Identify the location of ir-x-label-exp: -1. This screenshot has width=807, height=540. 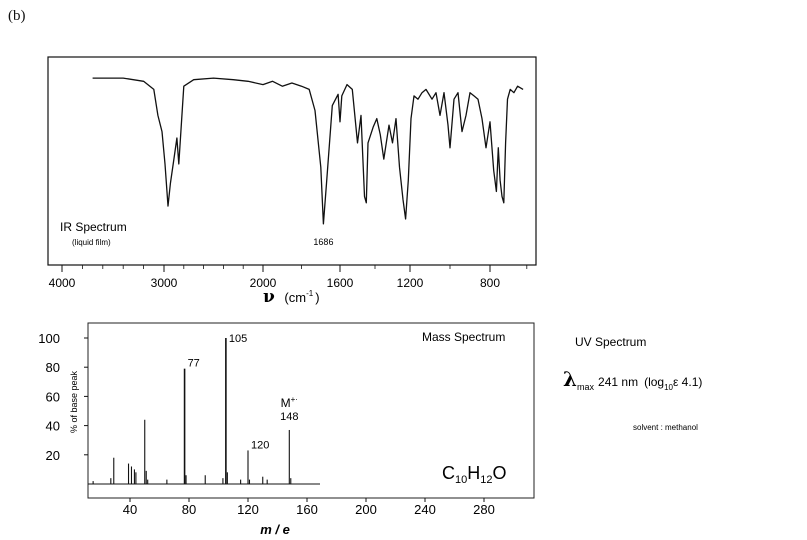
(310, 293).